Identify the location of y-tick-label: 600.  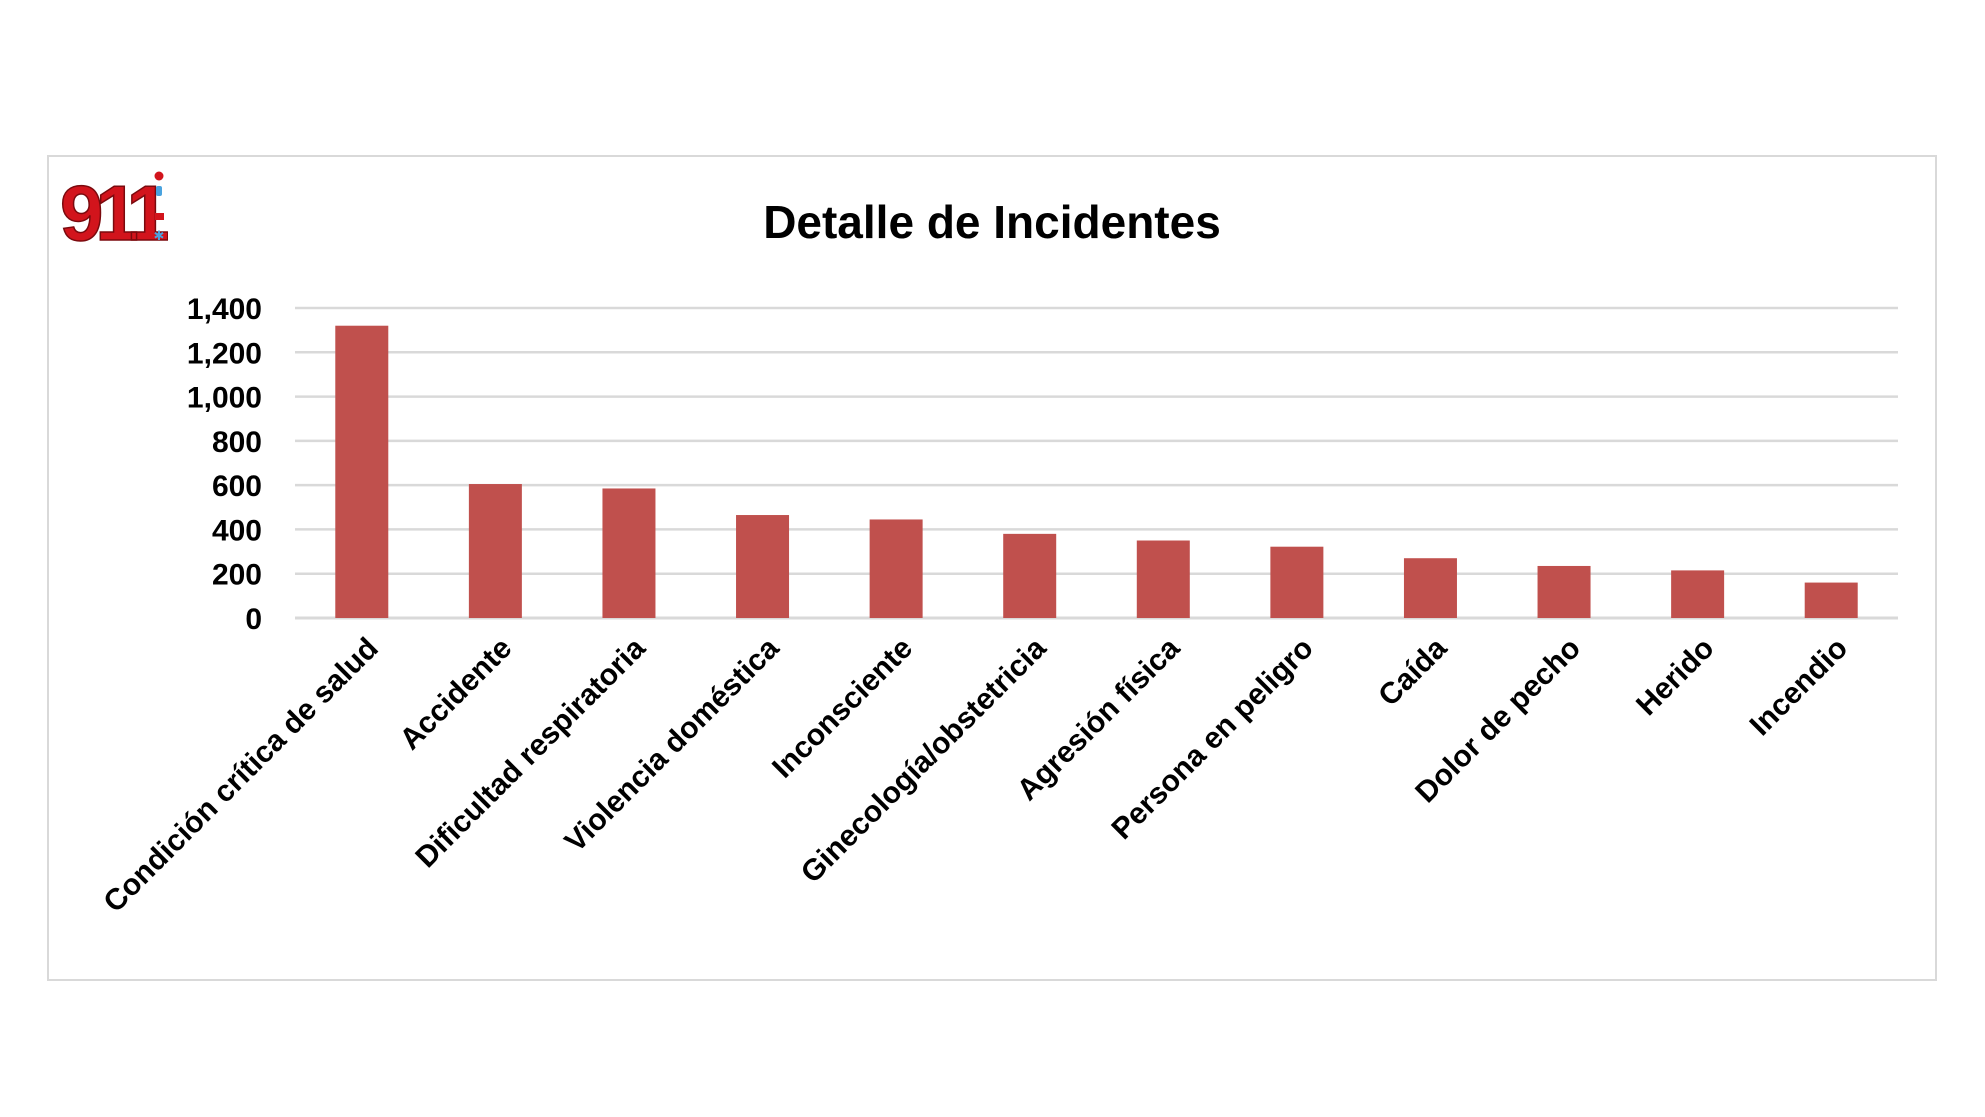
(237, 486).